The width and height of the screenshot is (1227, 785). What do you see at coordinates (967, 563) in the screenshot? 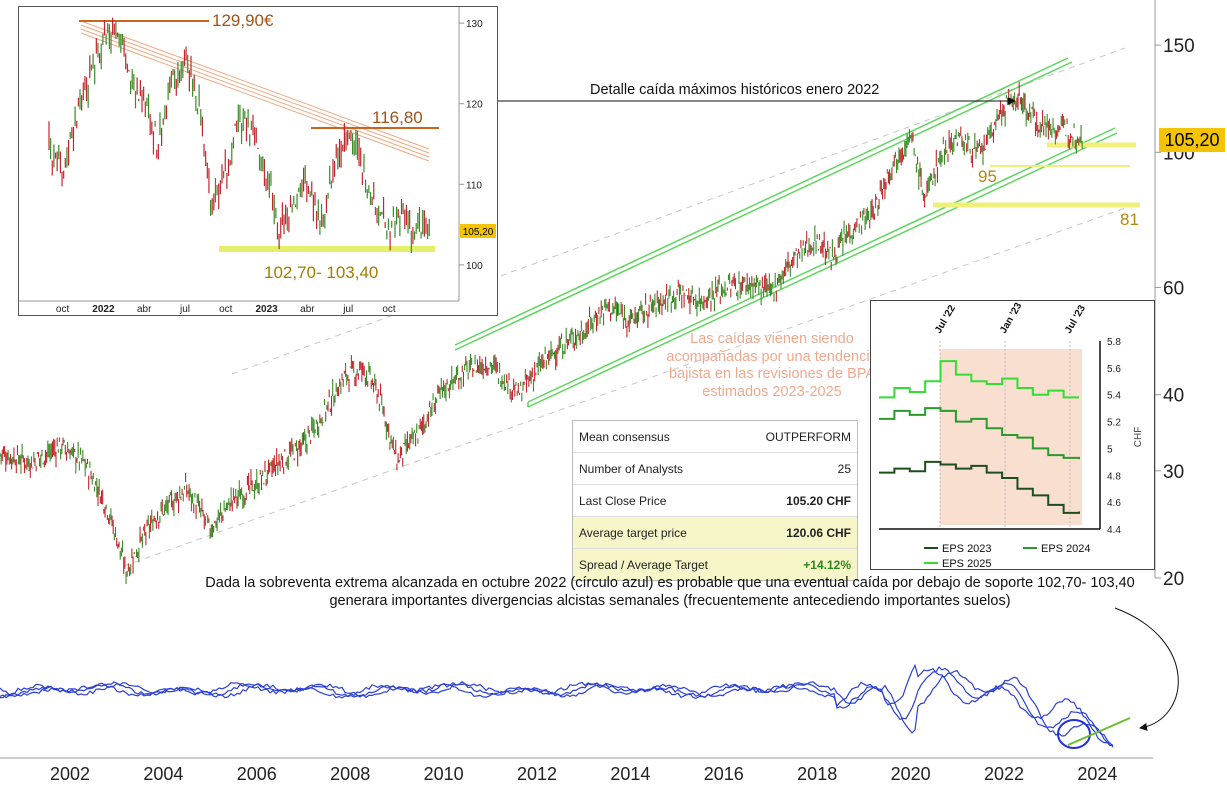
I see `legend-eps-2025: EPS 2025` at bounding box center [967, 563].